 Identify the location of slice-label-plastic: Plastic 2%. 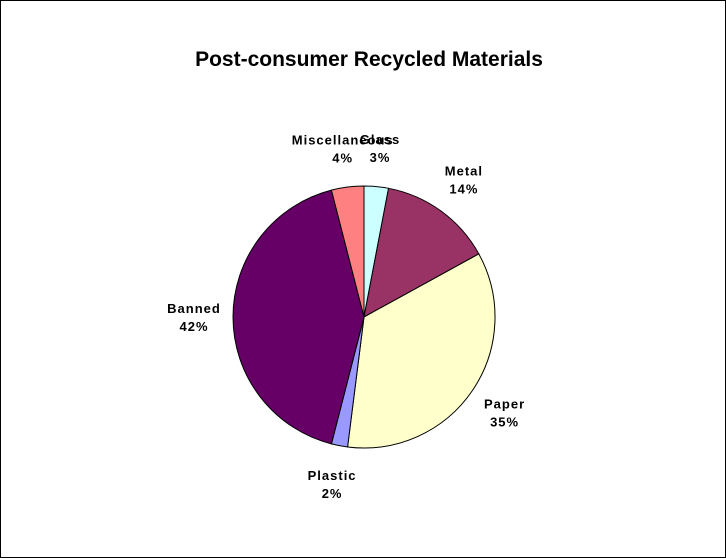
(332, 484).